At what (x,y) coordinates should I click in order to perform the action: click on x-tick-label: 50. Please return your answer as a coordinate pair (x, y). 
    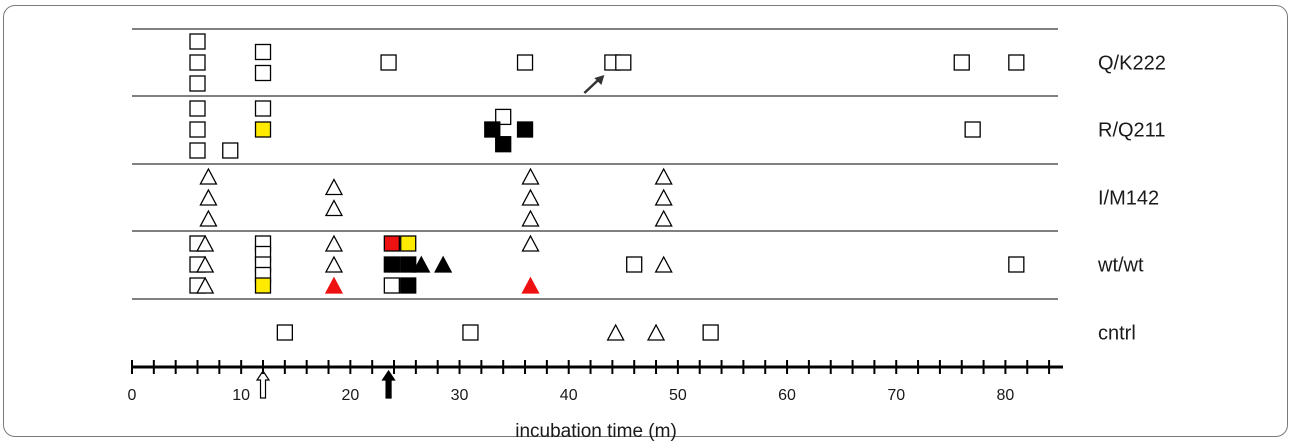
    Looking at the image, I should click on (678, 395).